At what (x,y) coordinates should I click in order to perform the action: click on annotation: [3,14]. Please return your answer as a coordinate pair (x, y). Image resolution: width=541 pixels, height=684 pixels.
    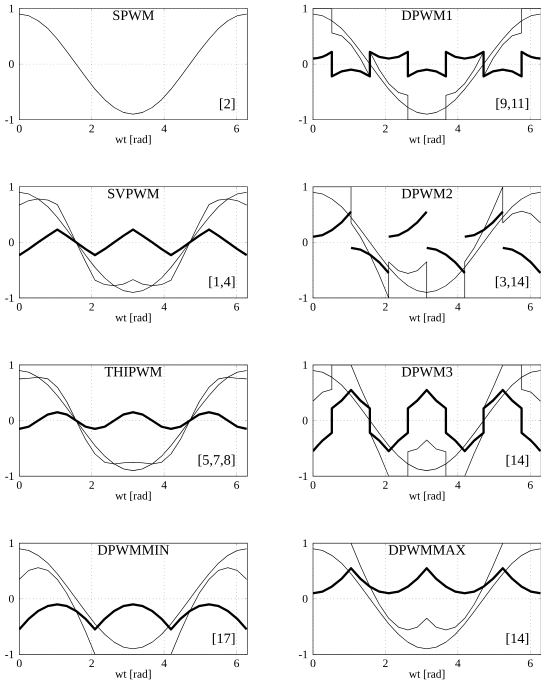
    Looking at the image, I should click on (512, 282).